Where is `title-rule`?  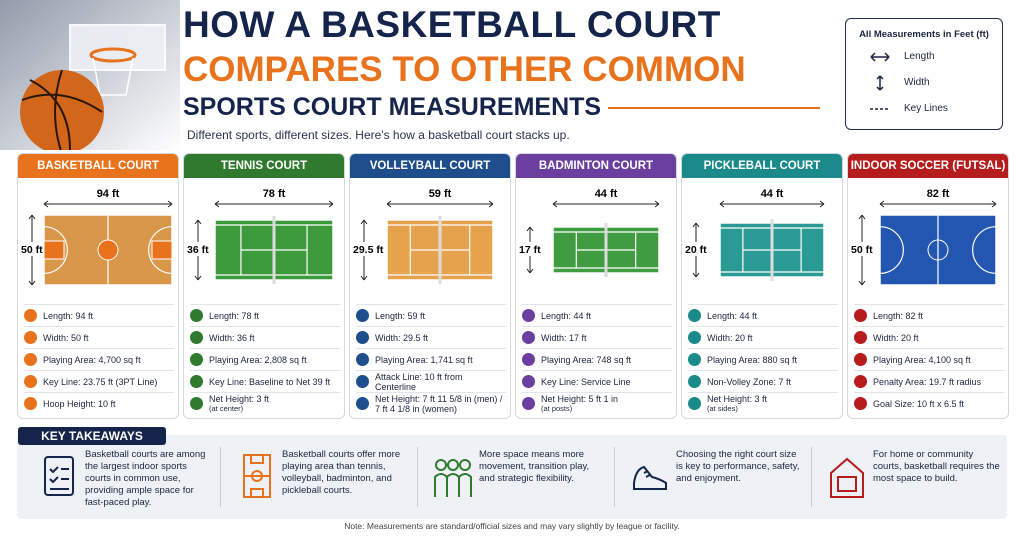 title-rule is located at coordinates (714, 108).